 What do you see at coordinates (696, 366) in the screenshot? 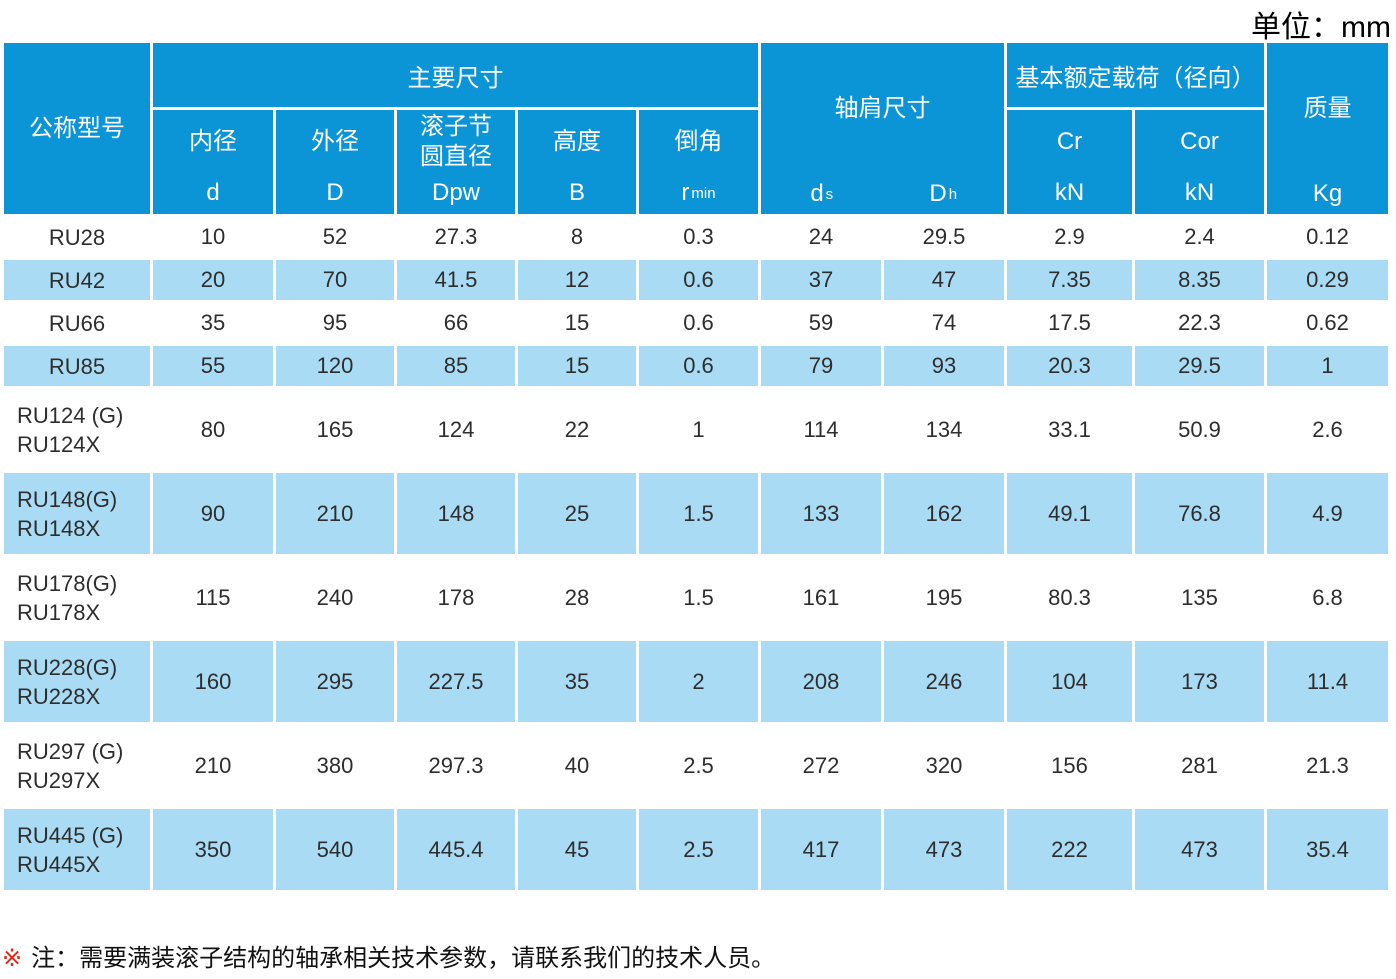
I see `table-row: RU85 55 120 85 15 0.6 79 93 20.3 29.5 1` at bounding box center [696, 366].